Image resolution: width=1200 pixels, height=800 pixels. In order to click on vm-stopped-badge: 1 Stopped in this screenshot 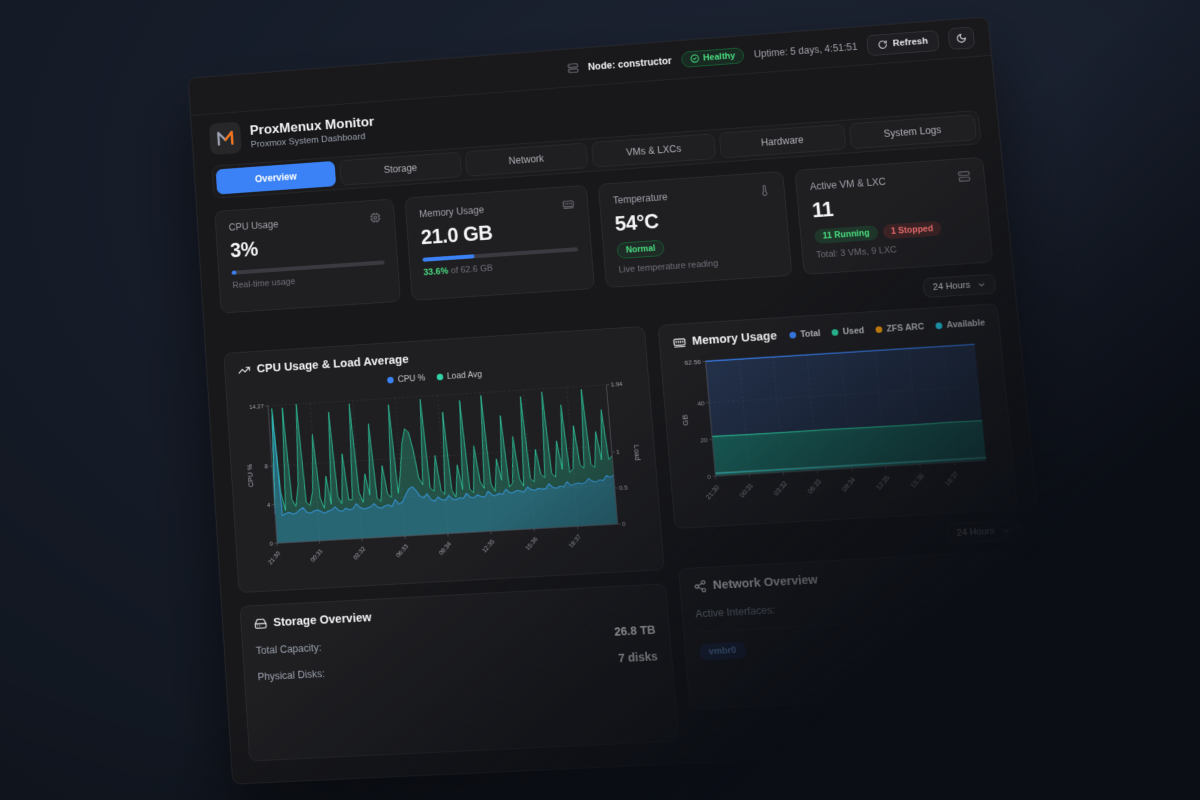, I will do `click(912, 230)`.